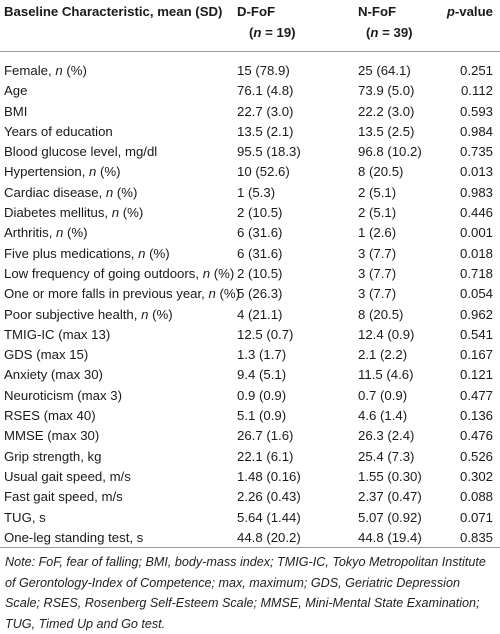 Image resolution: width=500 pixels, height=634 pixels. I want to click on header-nfof: N-FoF, so click(377, 11).